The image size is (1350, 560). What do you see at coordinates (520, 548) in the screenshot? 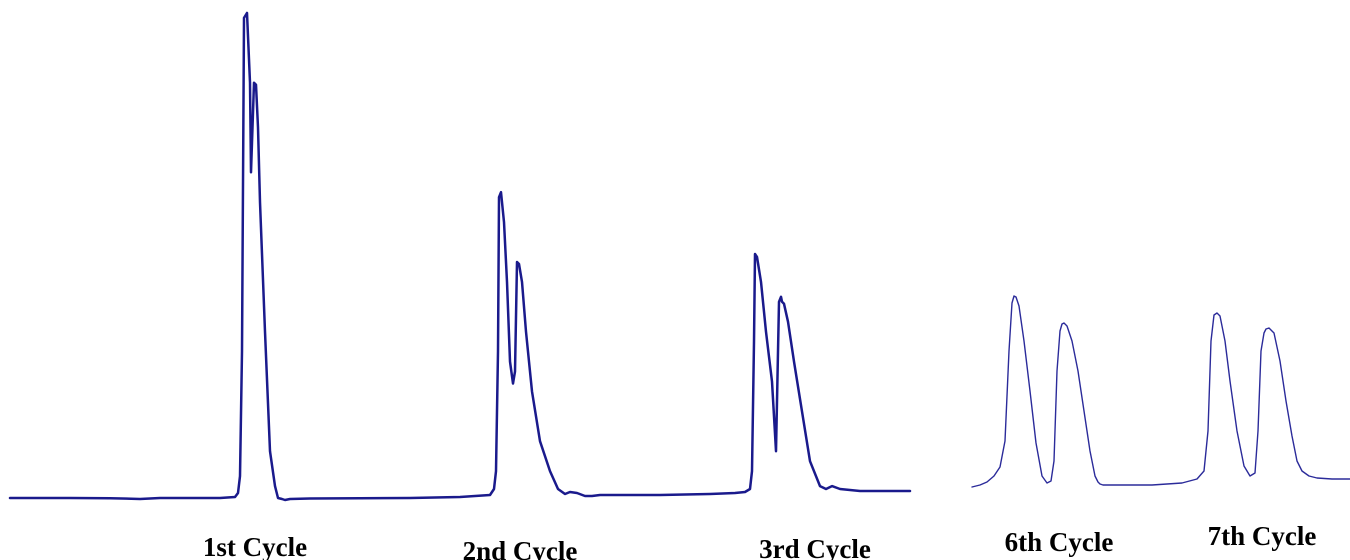
I see `cycle-label: 2nd Cycle` at bounding box center [520, 548].